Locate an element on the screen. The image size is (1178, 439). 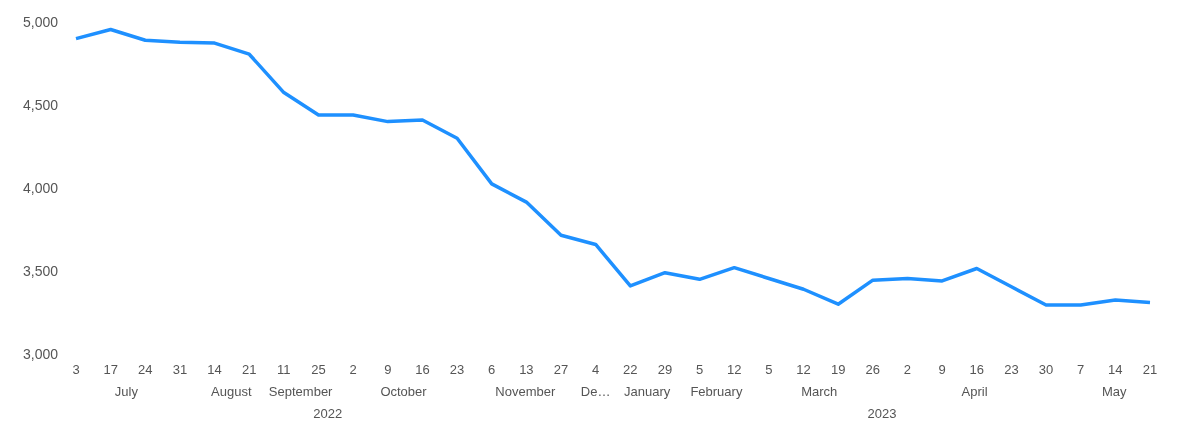
text: August is located at coordinates (231, 391).